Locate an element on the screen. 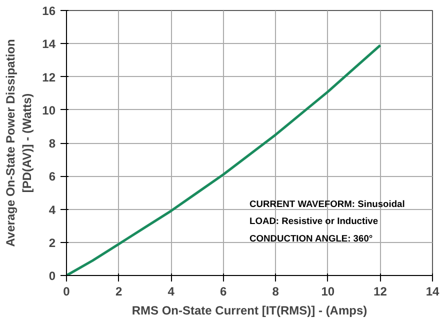 The image size is (444, 320). y-tick-label: 10 is located at coordinates (49, 110).